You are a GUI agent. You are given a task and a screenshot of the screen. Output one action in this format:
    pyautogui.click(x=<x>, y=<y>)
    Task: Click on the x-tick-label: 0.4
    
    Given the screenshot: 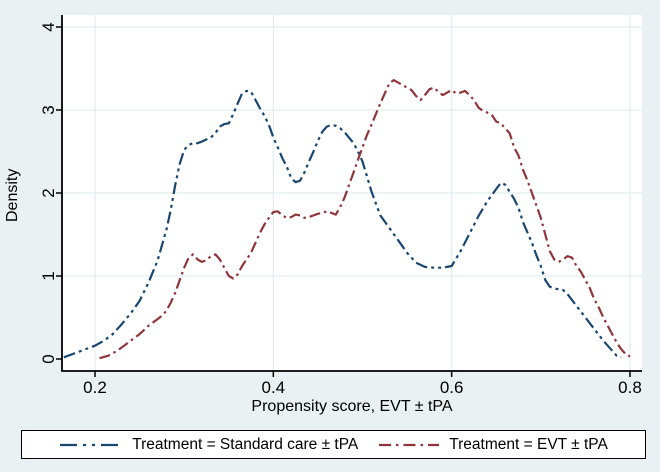 What is the action you would take?
    pyautogui.click(x=274, y=387)
    